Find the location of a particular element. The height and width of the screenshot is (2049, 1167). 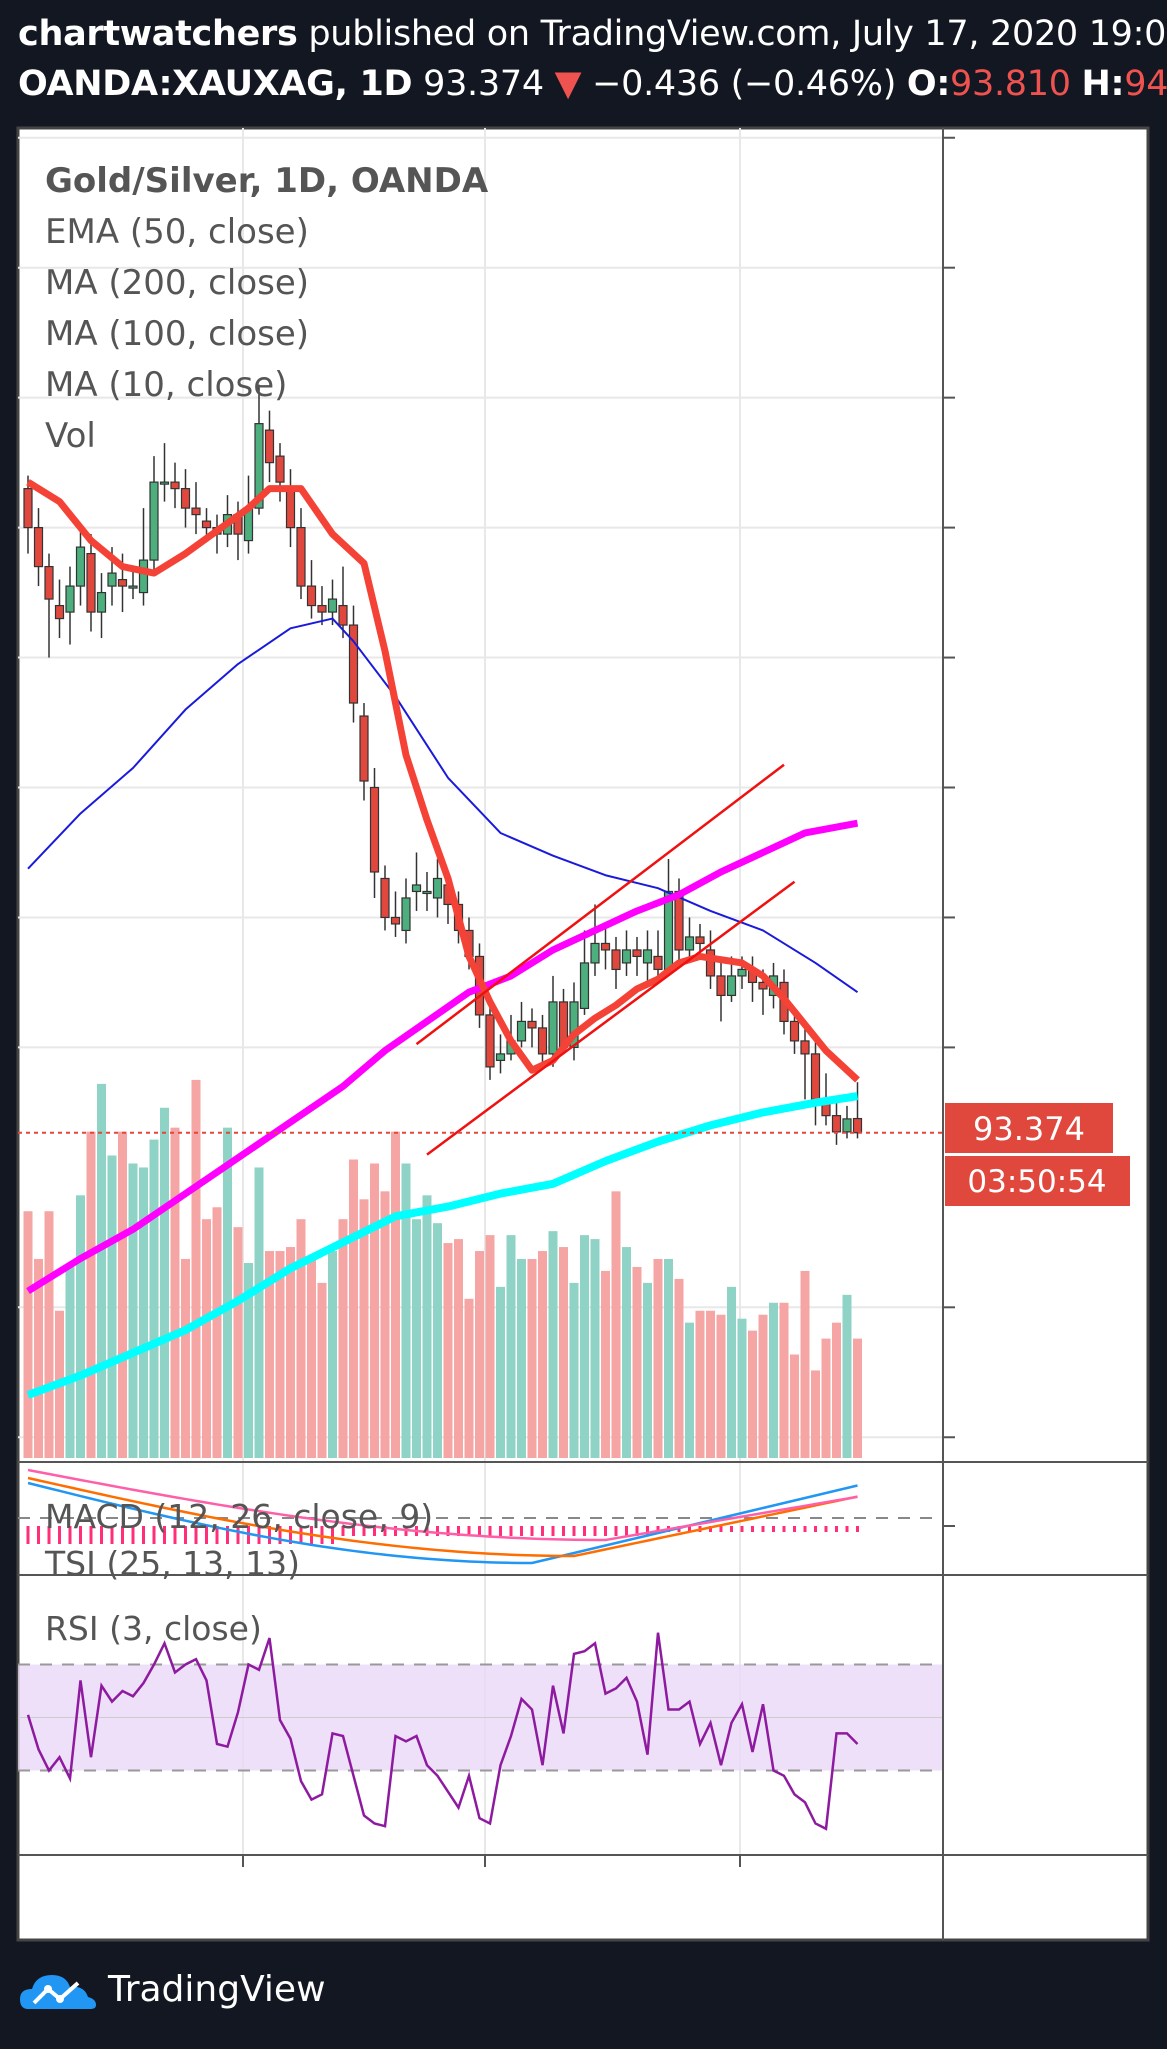

symbol-name: OANDA:XAUXAG, 1D is located at coordinates (215, 84).